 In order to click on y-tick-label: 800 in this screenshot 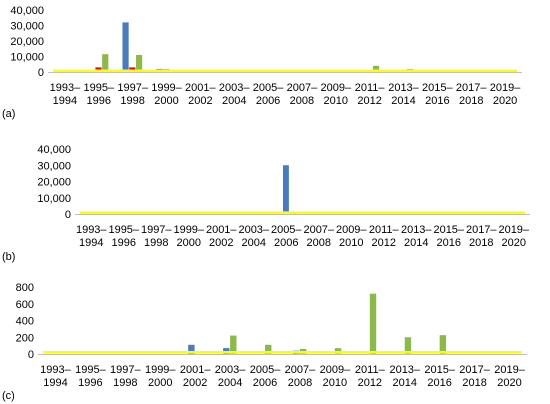, I will do `click(25, 288)`.